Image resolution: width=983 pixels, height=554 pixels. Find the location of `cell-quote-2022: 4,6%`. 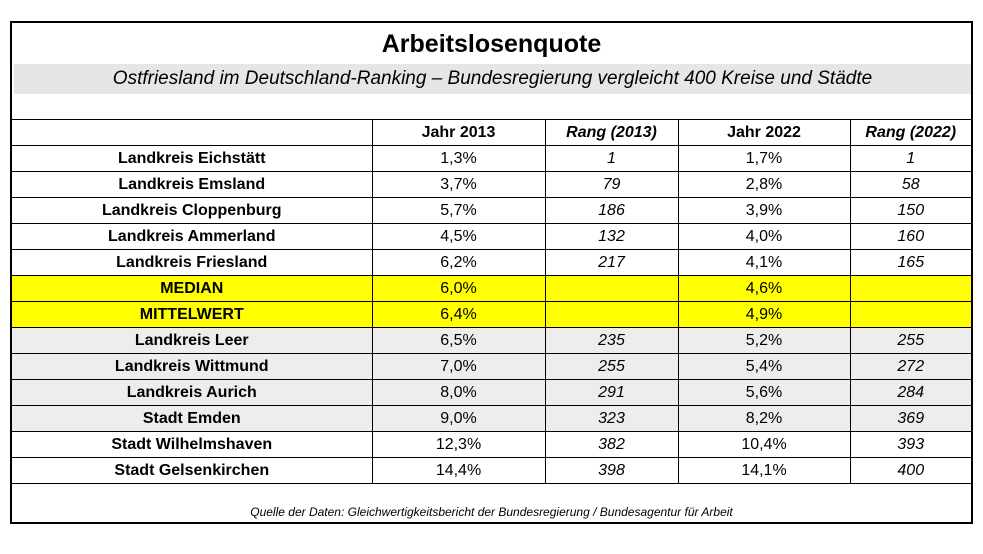

cell-quote-2022: 4,6% is located at coordinates (764, 288).